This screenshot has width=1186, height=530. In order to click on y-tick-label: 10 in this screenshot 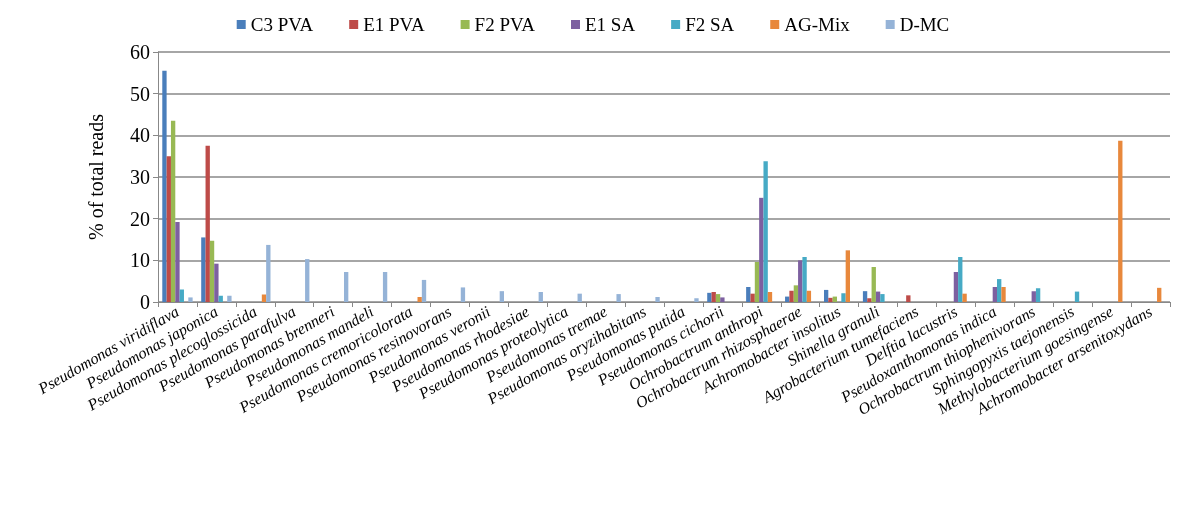, I will do `click(140, 260)`.